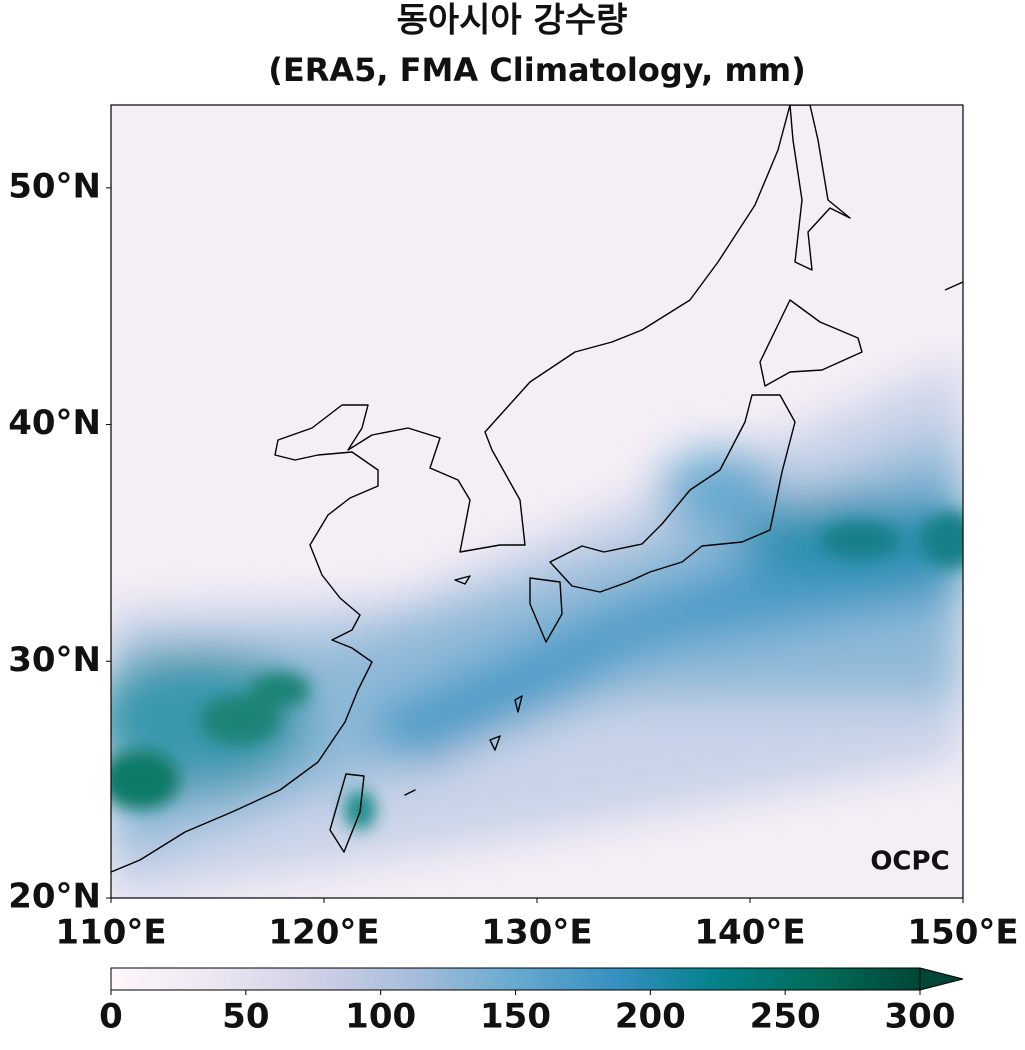 The height and width of the screenshot is (1050, 1025). Describe the element at coordinates (54, 897) in the screenshot. I see `y-tick-label: 20°N` at that location.